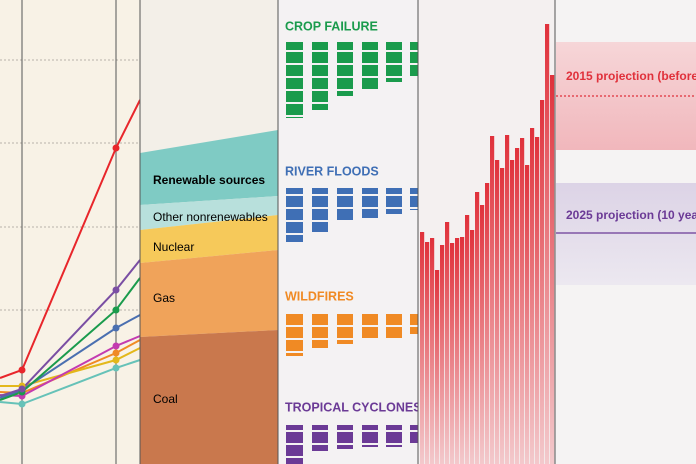  What do you see at coordinates (164, 298) in the screenshot?
I see `energy-label: Gas` at bounding box center [164, 298].